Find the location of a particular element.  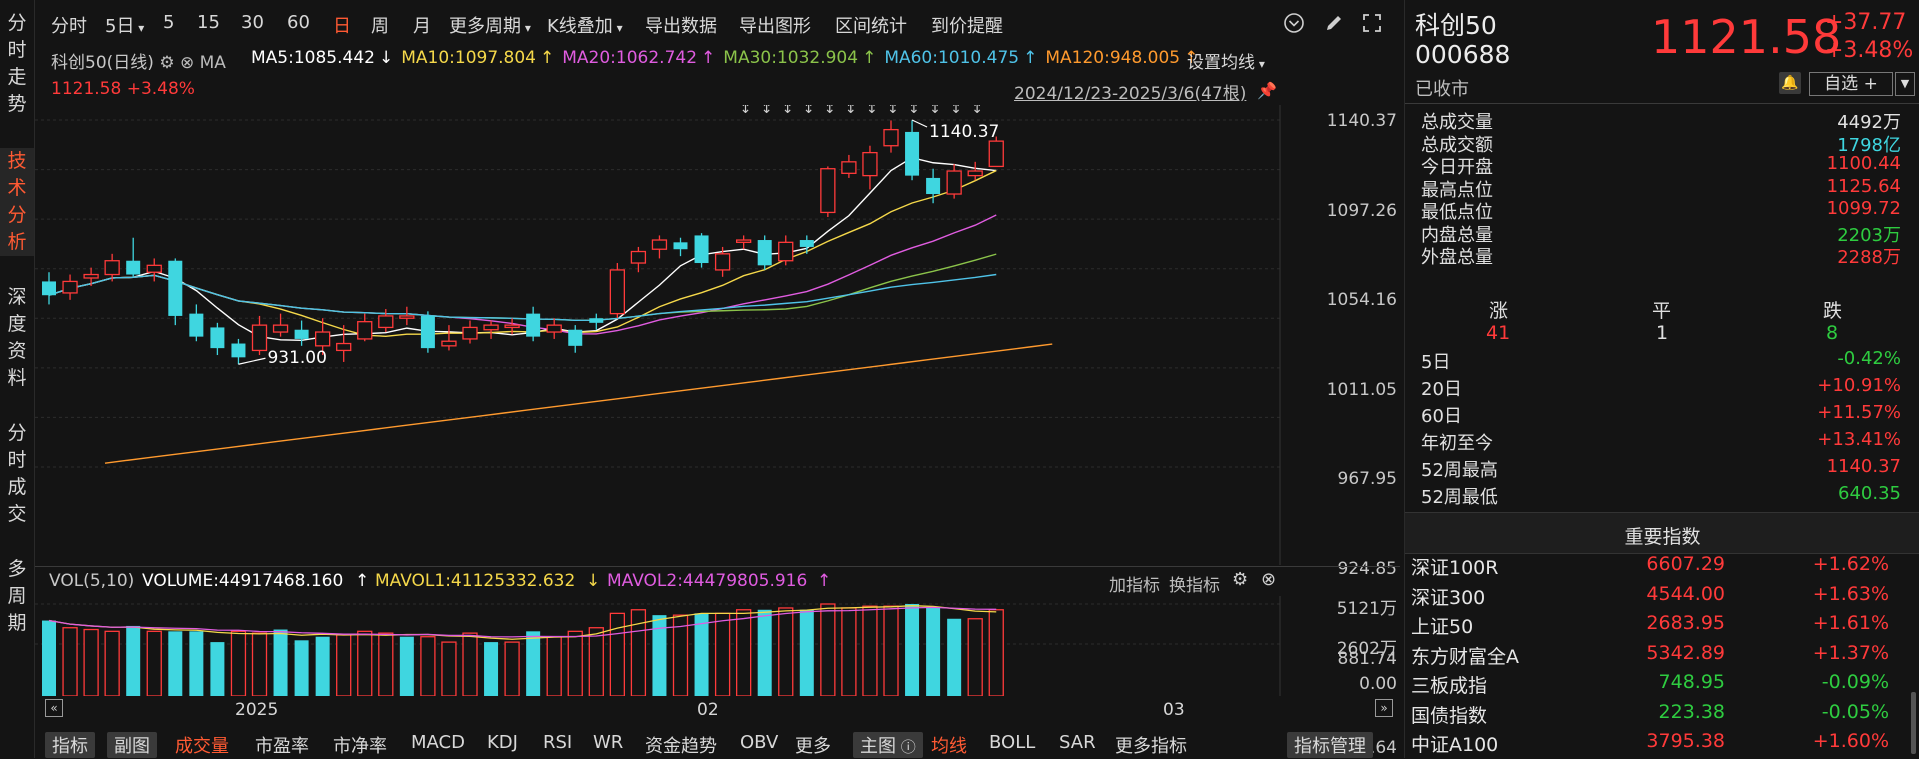

add-watchlist-button: 自选 + is located at coordinates (1851, 84).